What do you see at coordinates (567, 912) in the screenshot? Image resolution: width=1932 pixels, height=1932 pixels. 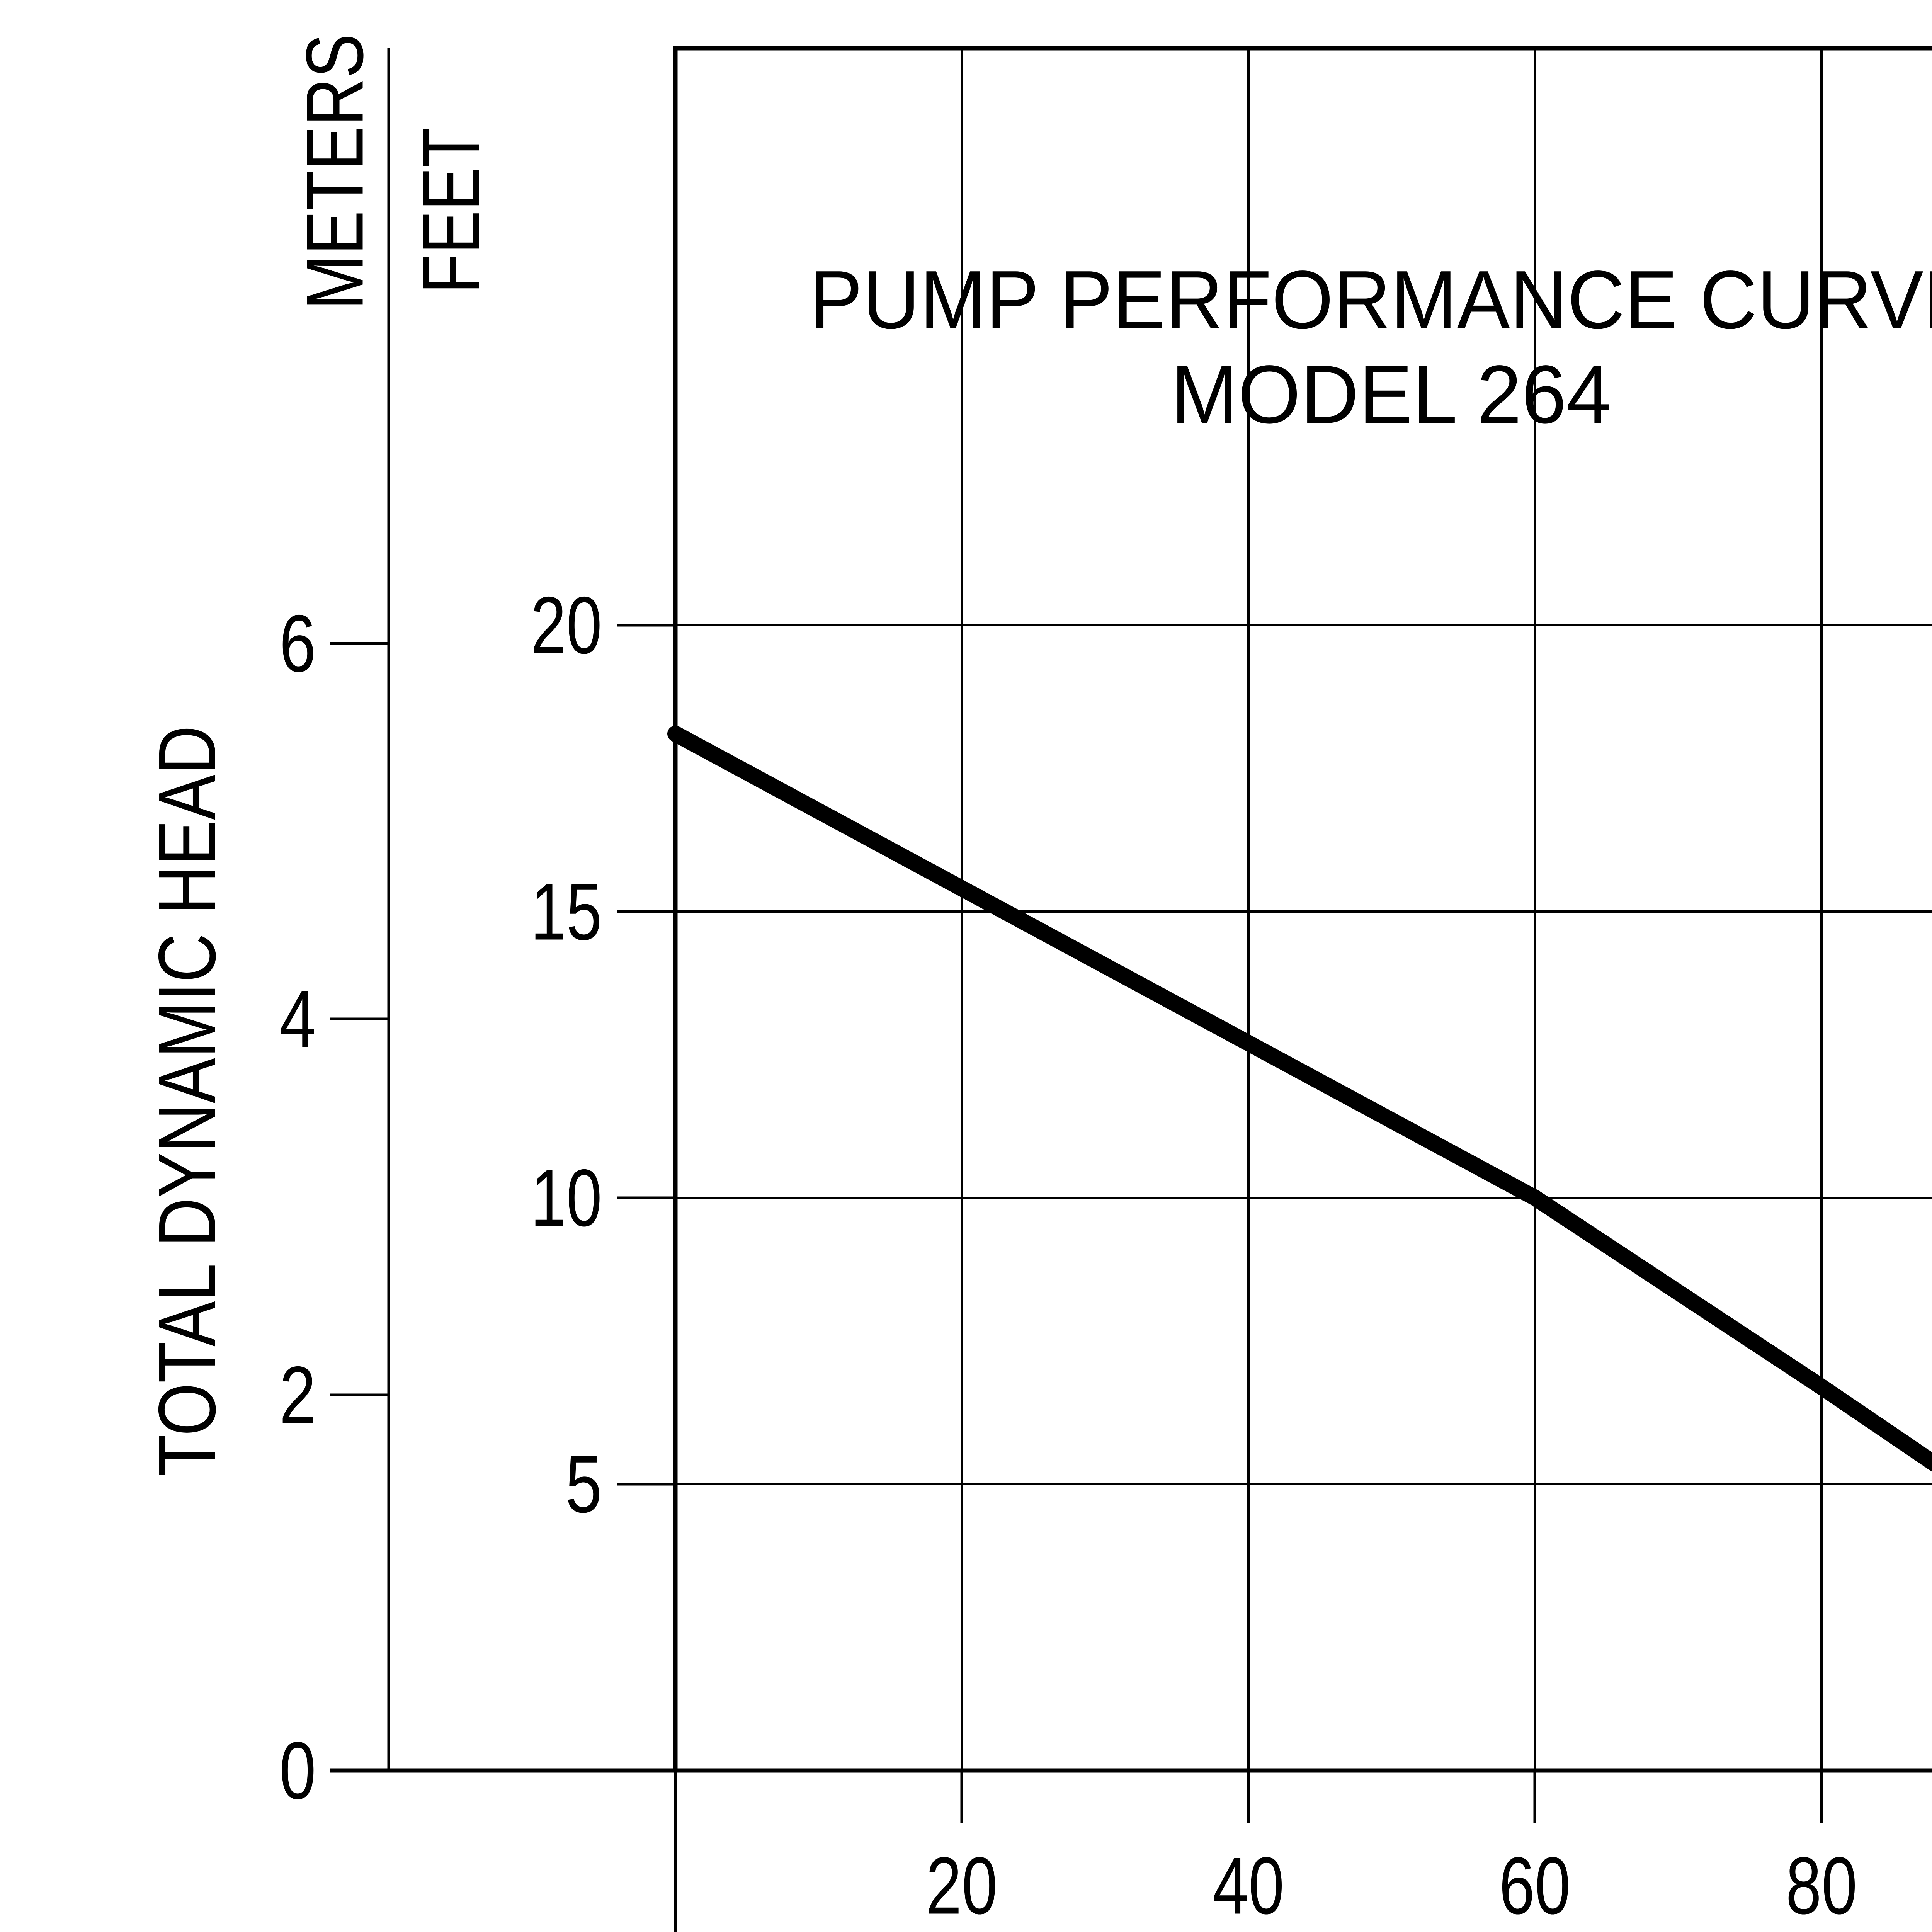 I see `feet-label-15: 15` at bounding box center [567, 912].